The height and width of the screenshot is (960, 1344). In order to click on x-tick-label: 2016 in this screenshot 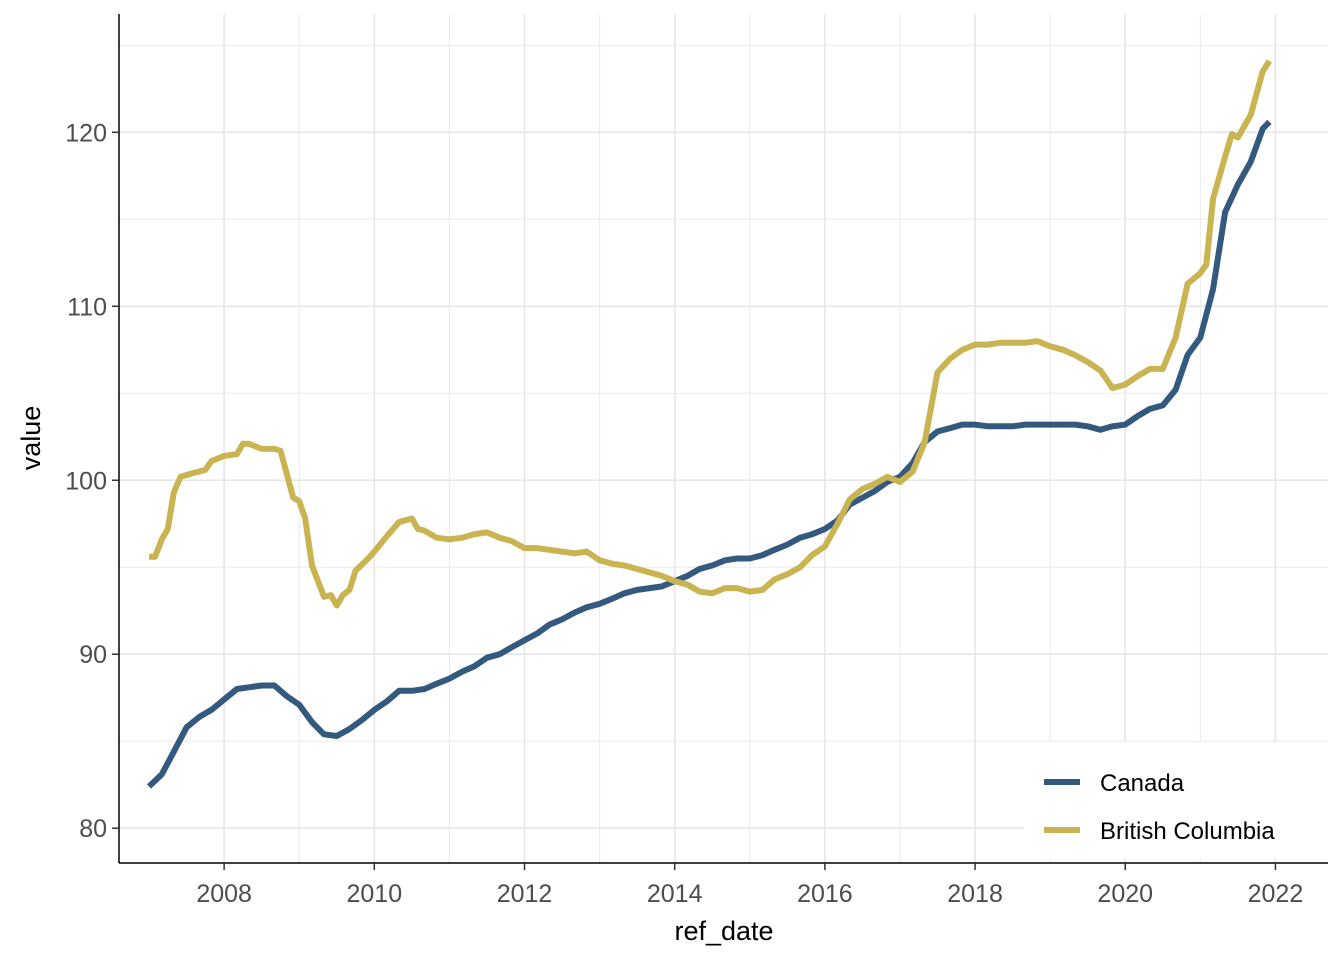, I will do `click(825, 894)`.